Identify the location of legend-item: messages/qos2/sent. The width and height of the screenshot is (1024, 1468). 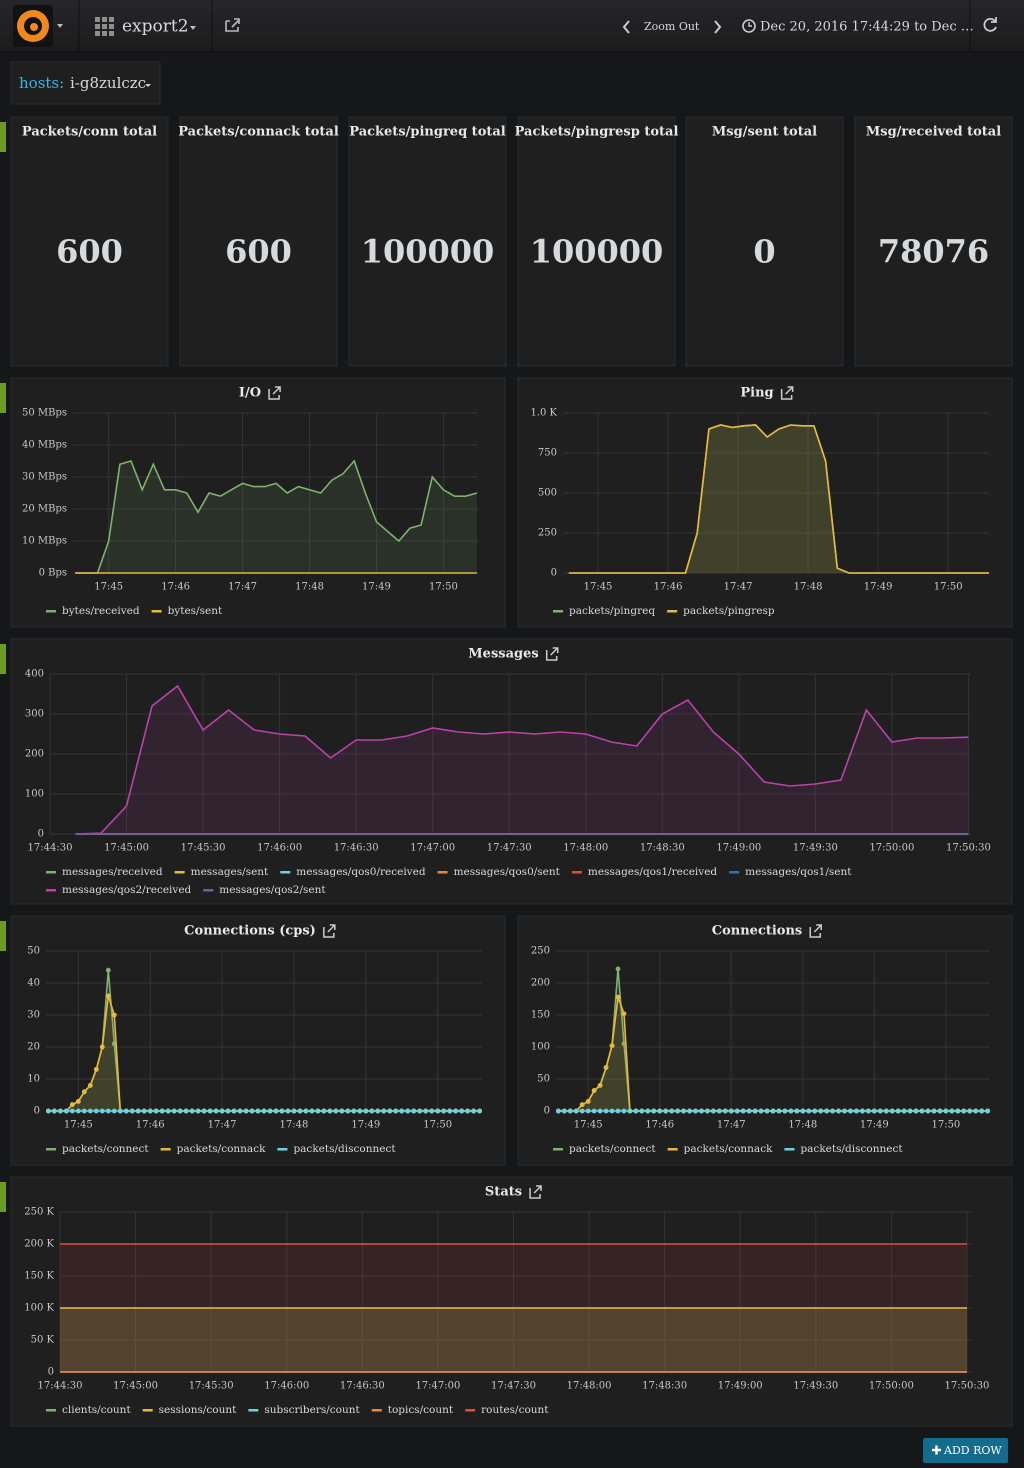
(264, 890).